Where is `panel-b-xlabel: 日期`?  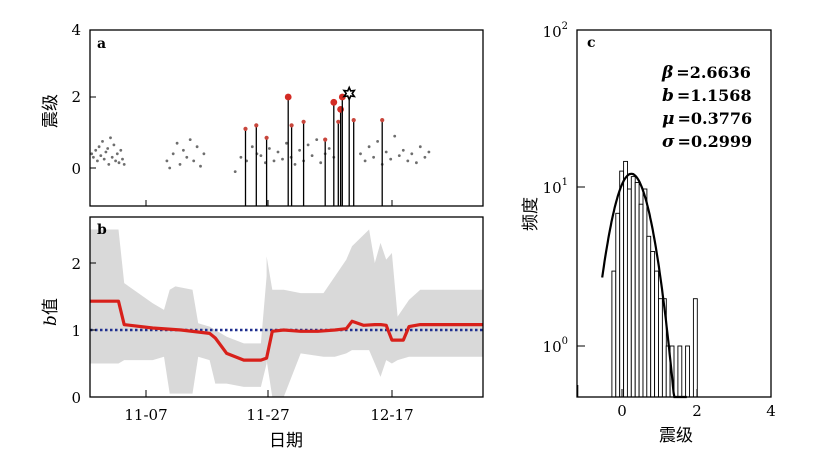 panel-b-xlabel: 日期 is located at coordinates (286, 441).